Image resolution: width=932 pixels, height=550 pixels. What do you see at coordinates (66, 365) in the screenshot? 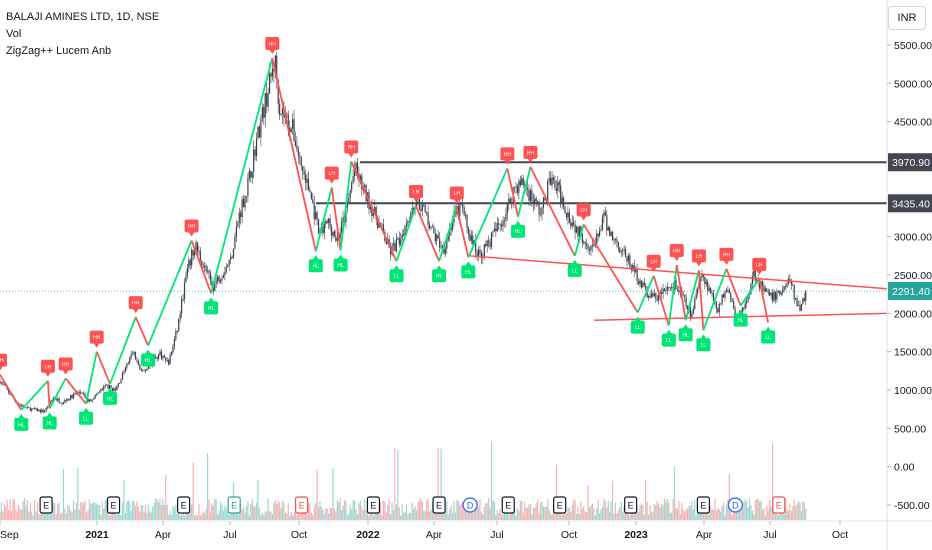
I see `pivot-text: HH` at bounding box center [66, 365].